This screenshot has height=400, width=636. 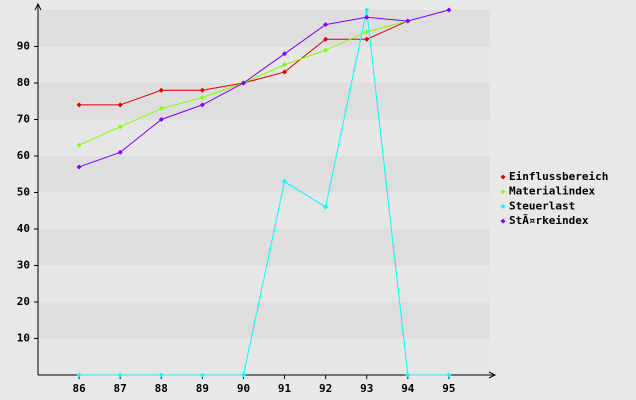 I want to click on x-tick-label: 90, so click(x=243, y=388).